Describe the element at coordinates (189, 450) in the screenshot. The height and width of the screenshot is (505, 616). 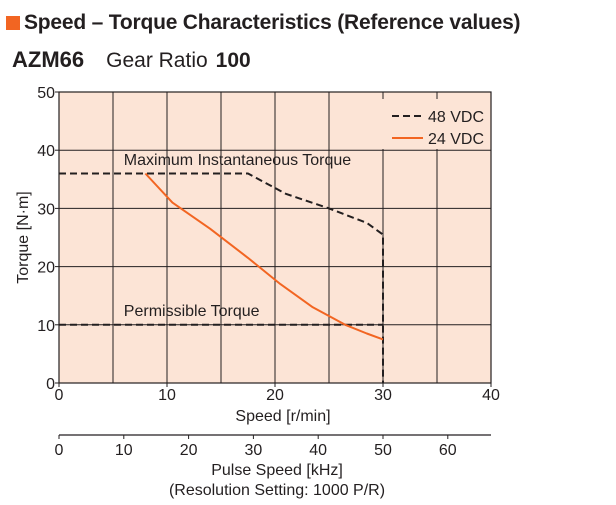
I see `pulse-speed-tick-label: 20` at that location.